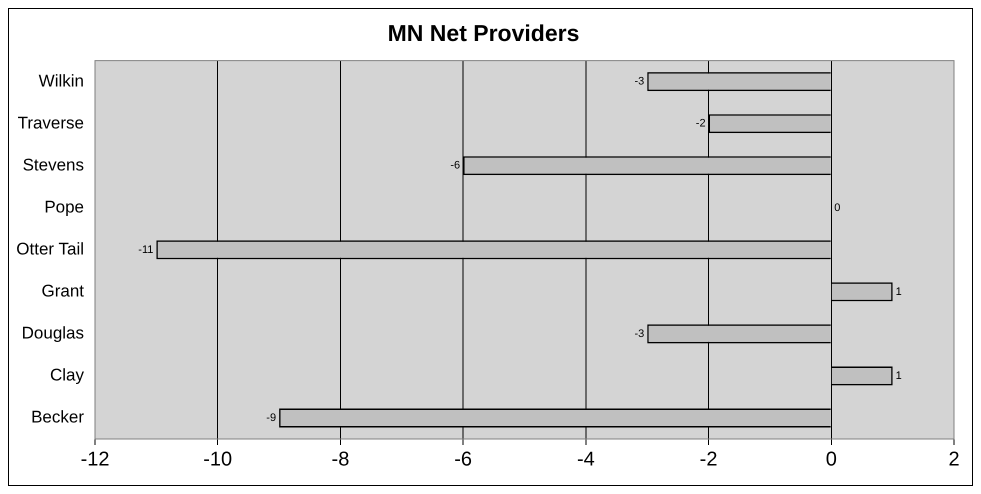 The image size is (981, 494). I want to click on x-tick-label: -12, so click(95, 459).